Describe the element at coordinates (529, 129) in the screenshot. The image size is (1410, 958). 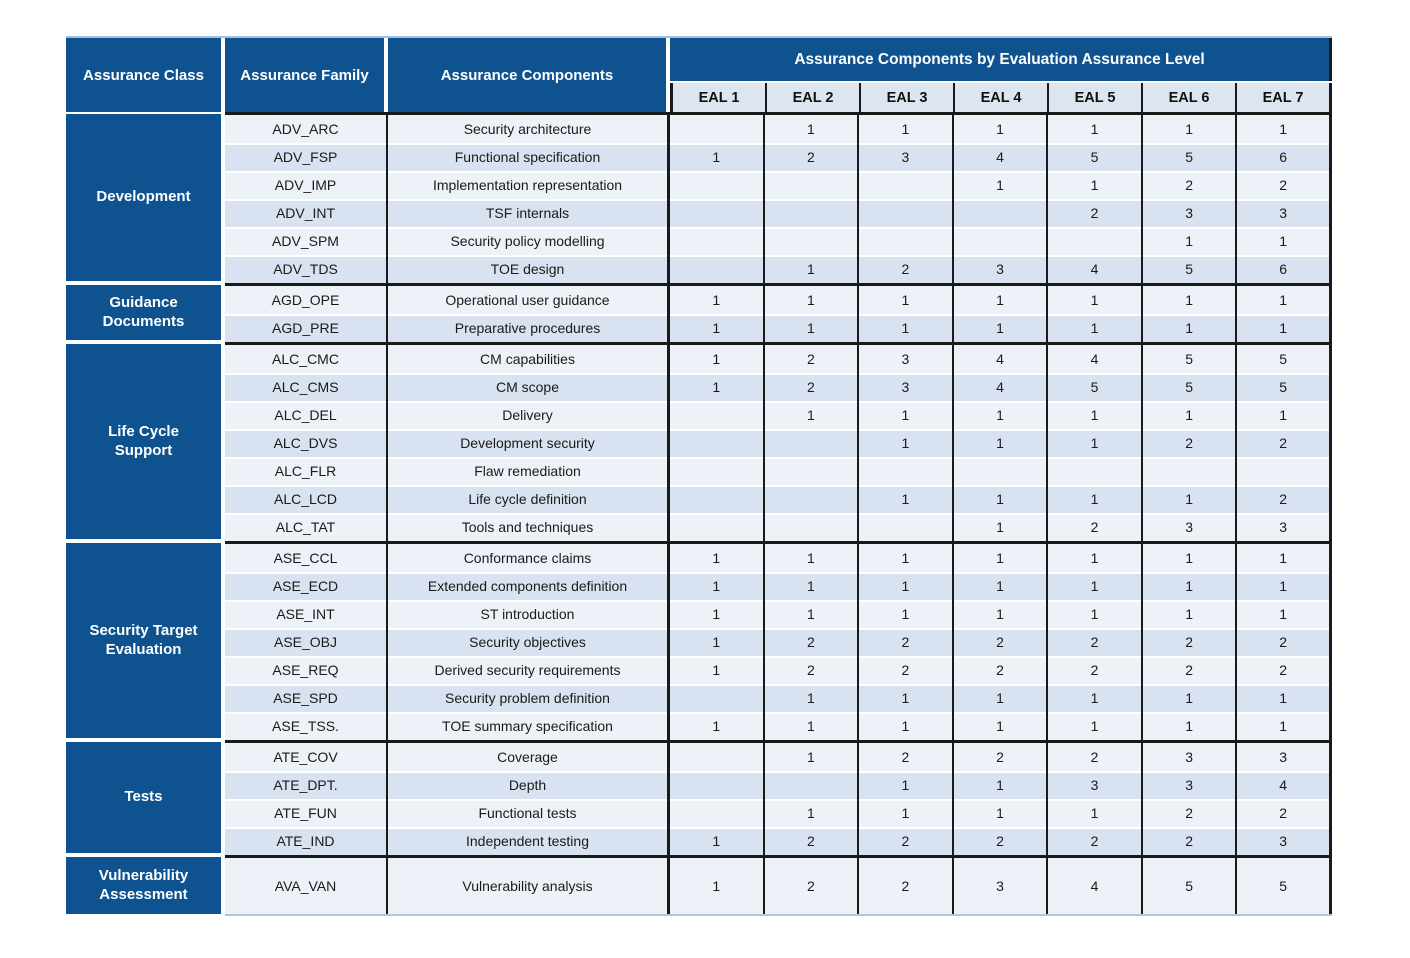
I see `component-name-cell: Security architecture` at that location.